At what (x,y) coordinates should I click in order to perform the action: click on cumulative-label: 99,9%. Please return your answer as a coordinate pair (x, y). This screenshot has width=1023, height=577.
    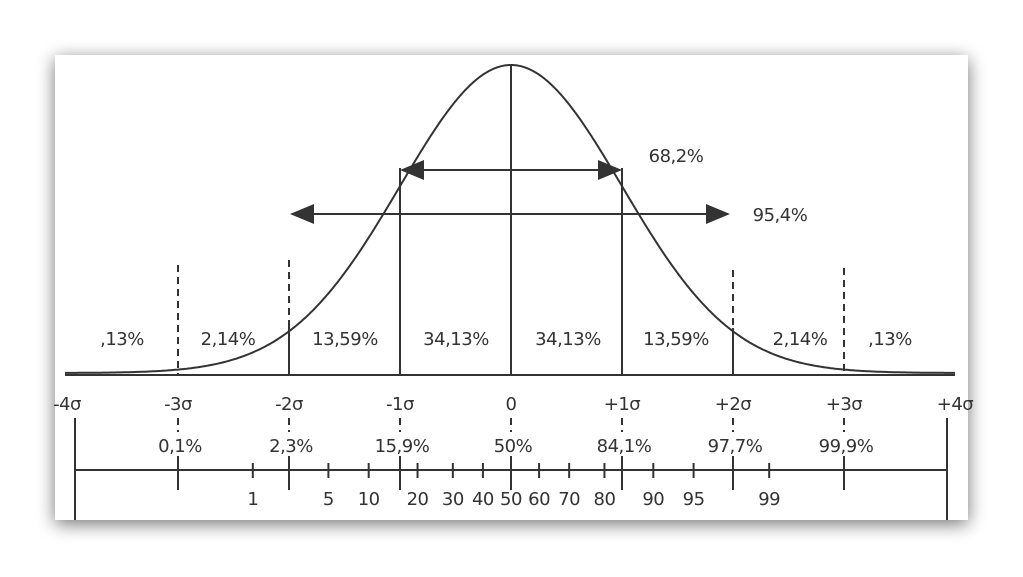
    Looking at the image, I should click on (846, 446).